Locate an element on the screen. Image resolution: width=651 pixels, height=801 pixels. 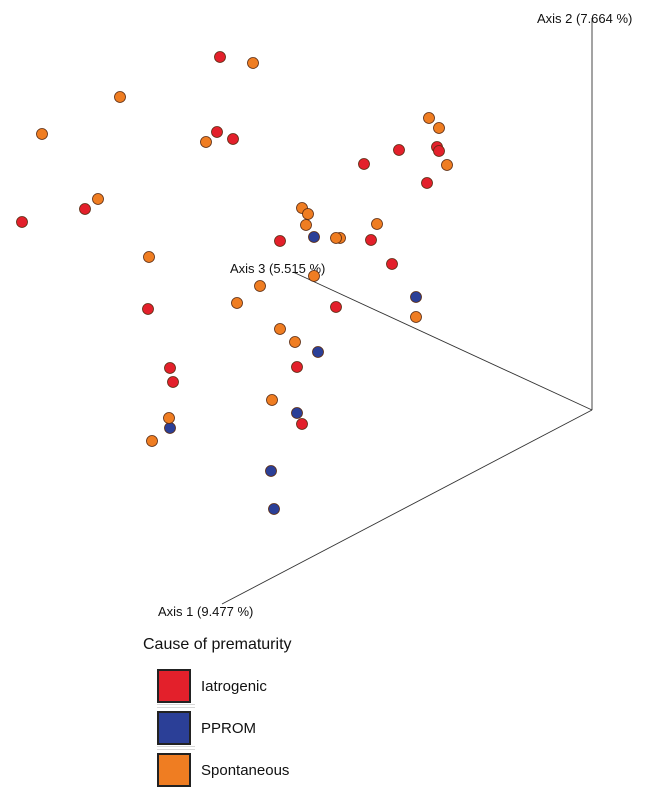
axis-3-label: Axis 3 (5.515 %) is located at coordinates (277, 268).